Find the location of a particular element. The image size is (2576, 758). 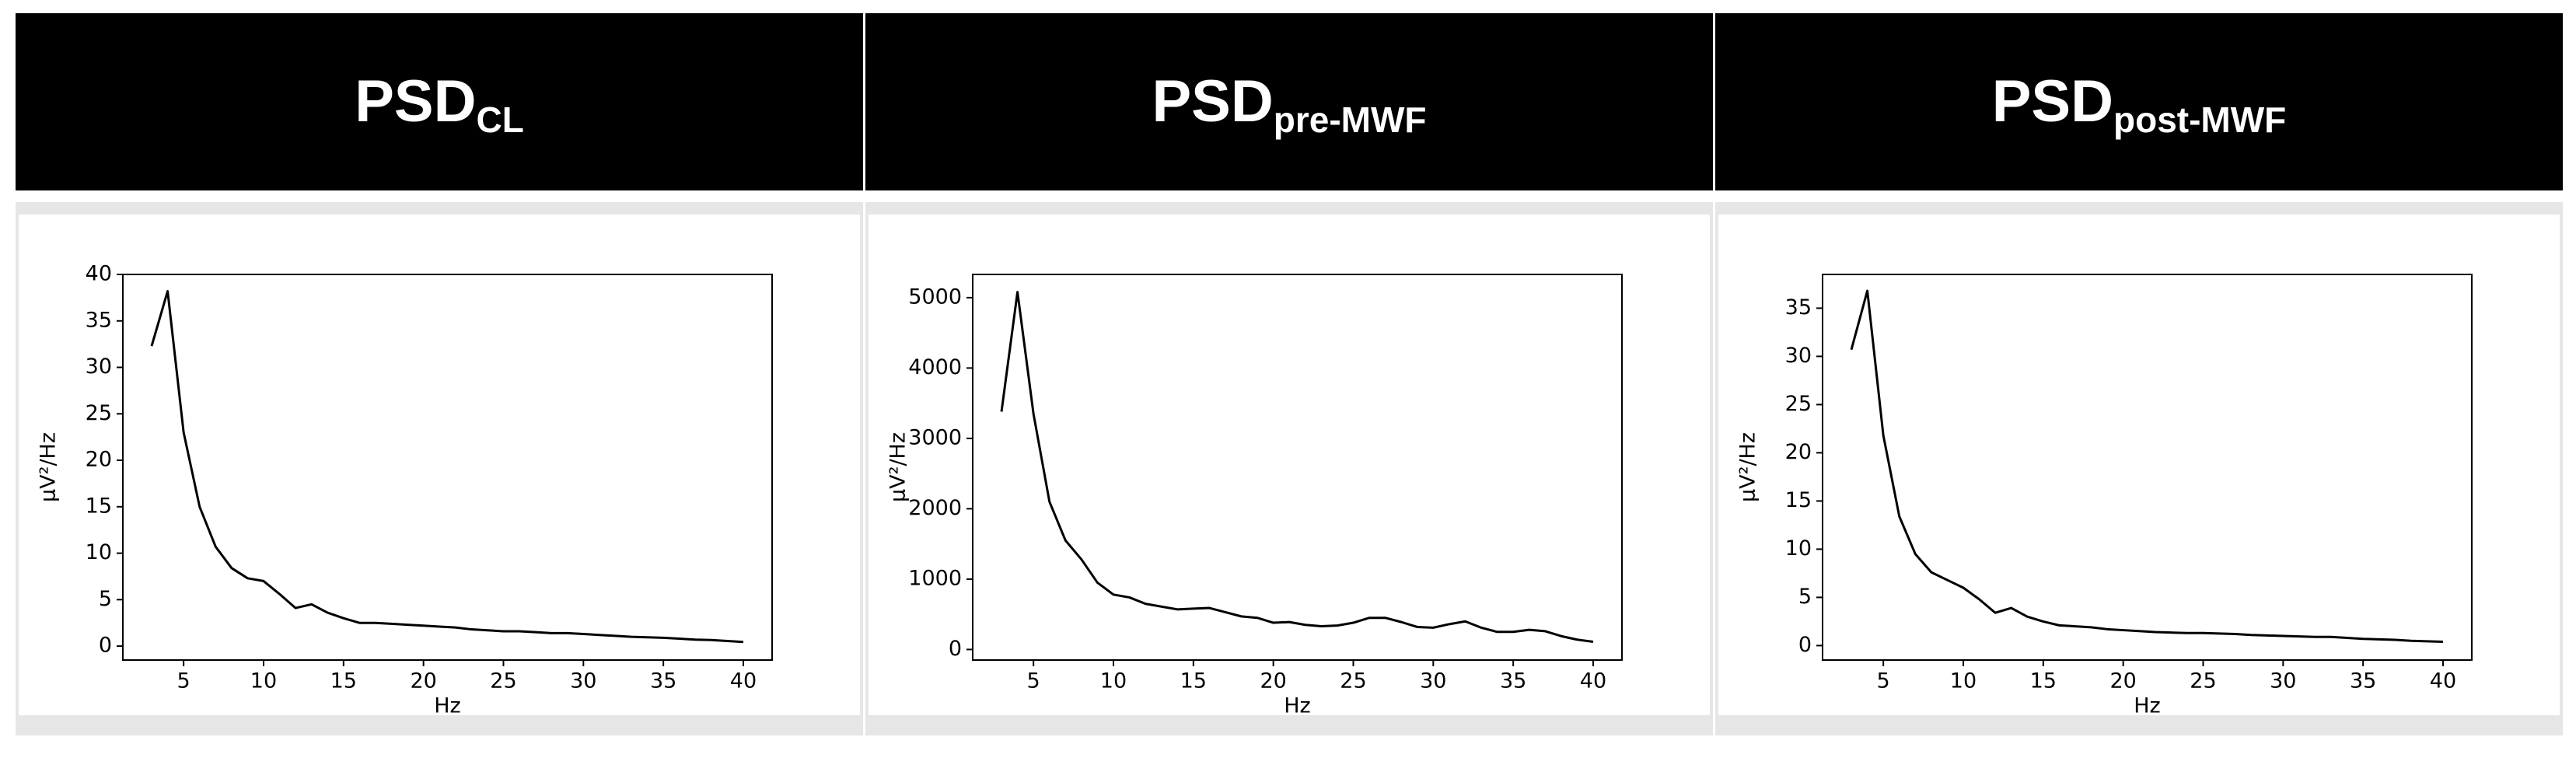

y-tick-label: 4000 is located at coordinates (935, 367).